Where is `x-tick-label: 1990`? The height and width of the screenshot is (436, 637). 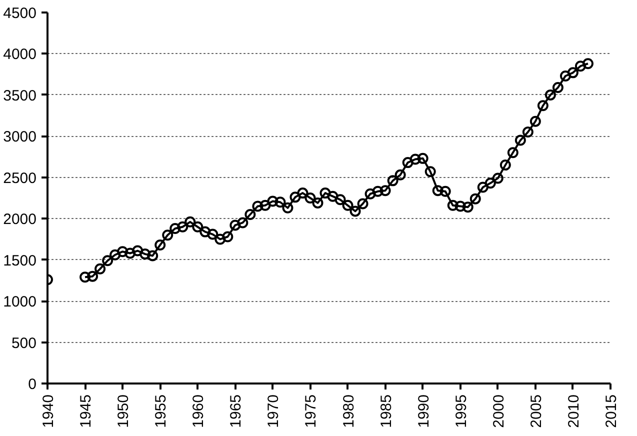
x-tick-label: 1990 is located at coordinates (423, 411).